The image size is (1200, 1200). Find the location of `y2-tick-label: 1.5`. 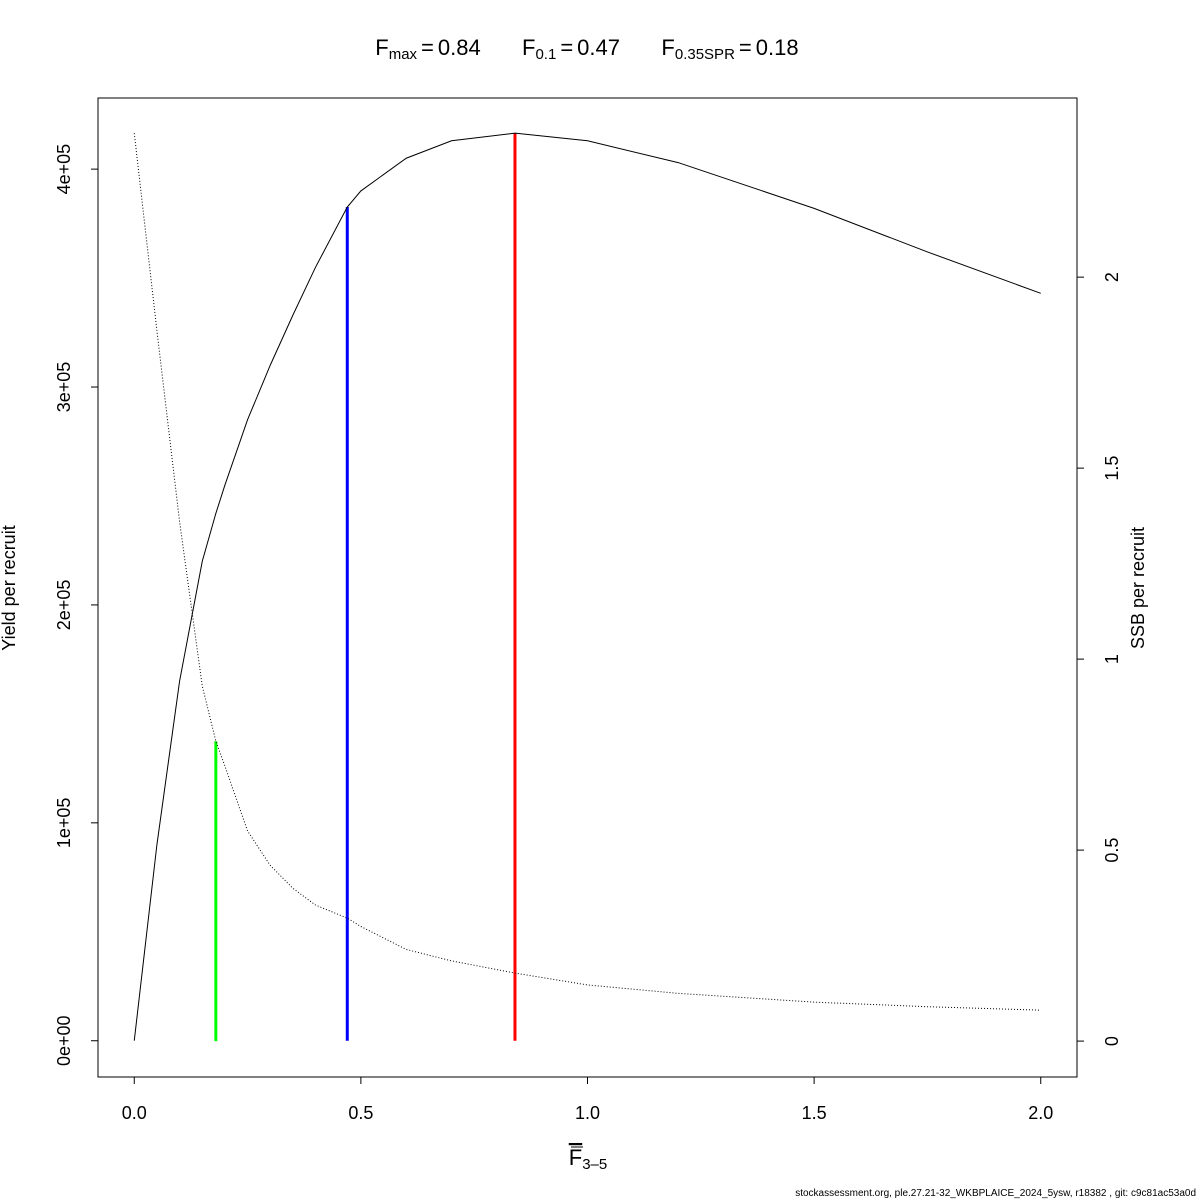

y2-tick-label: 1.5 is located at coordinates (1112, 468).